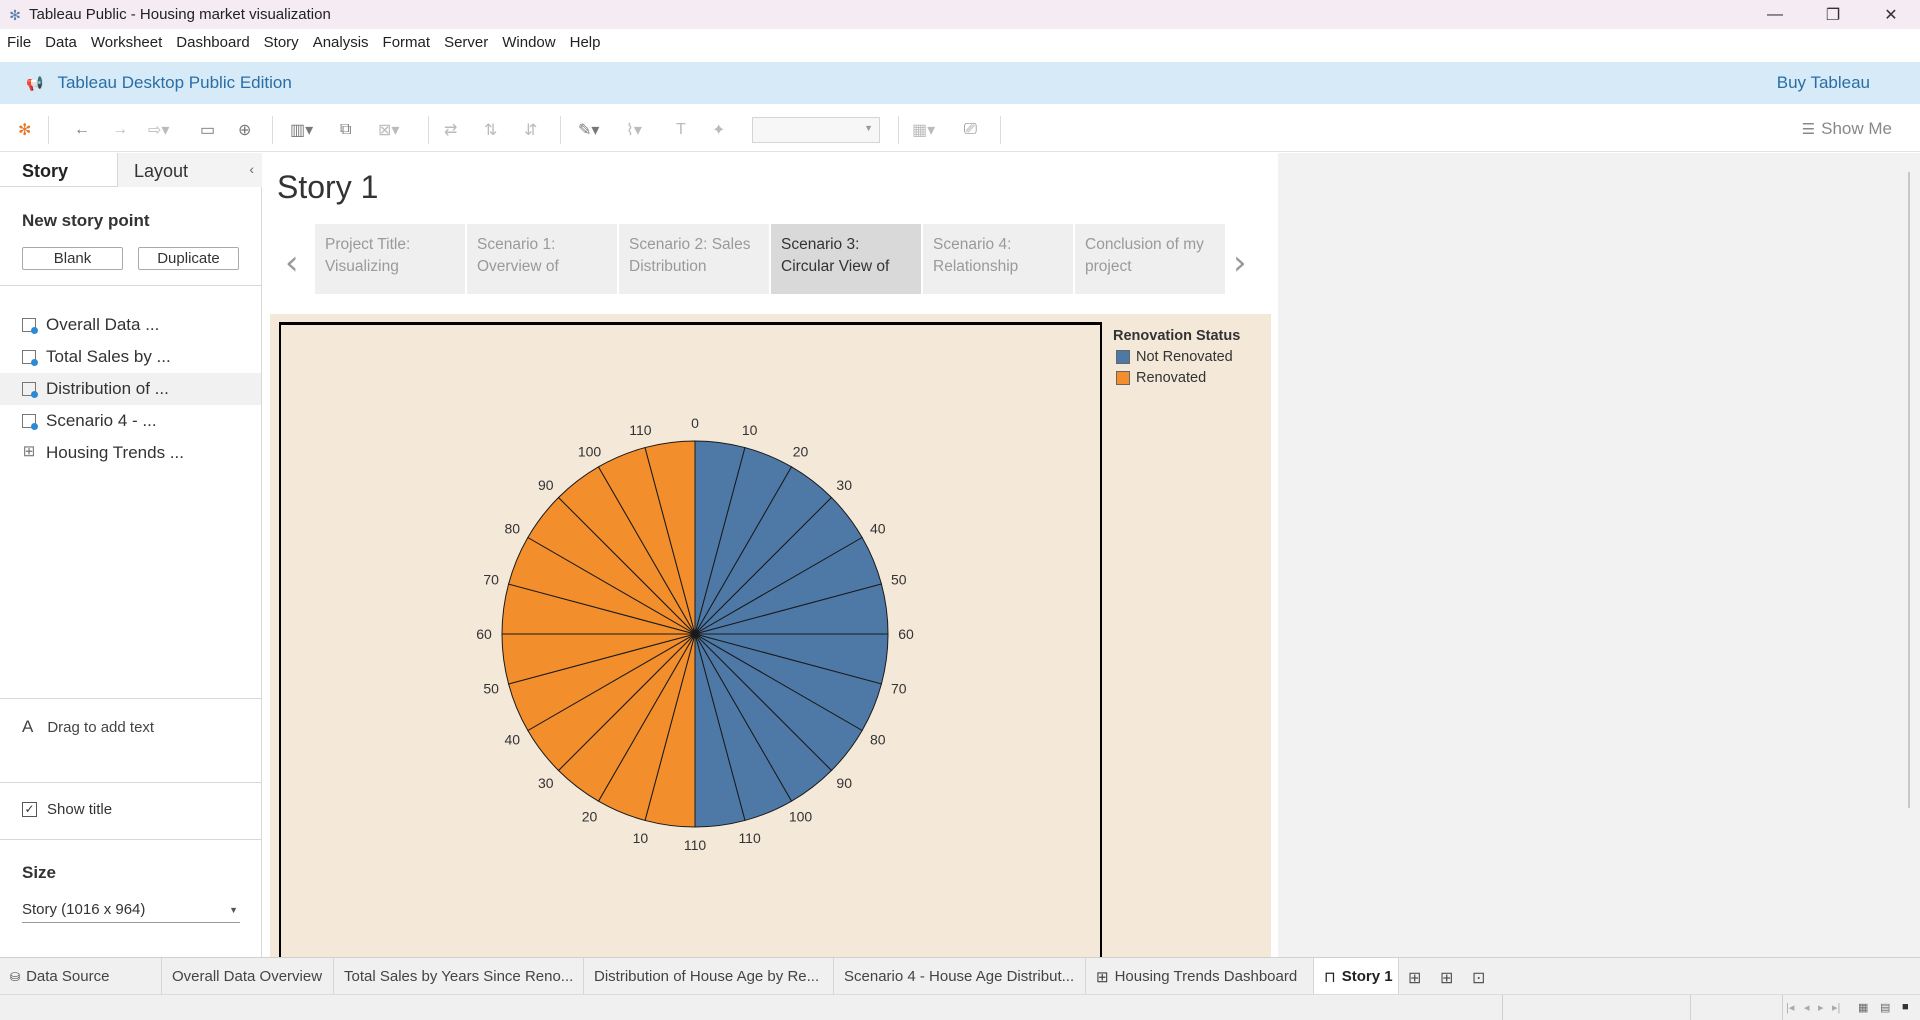  What do you see at coordinates (1790, 1008) in the screenshot?
I see `first-sheet-icon: |◂` at bounding box center [1790, 1008].